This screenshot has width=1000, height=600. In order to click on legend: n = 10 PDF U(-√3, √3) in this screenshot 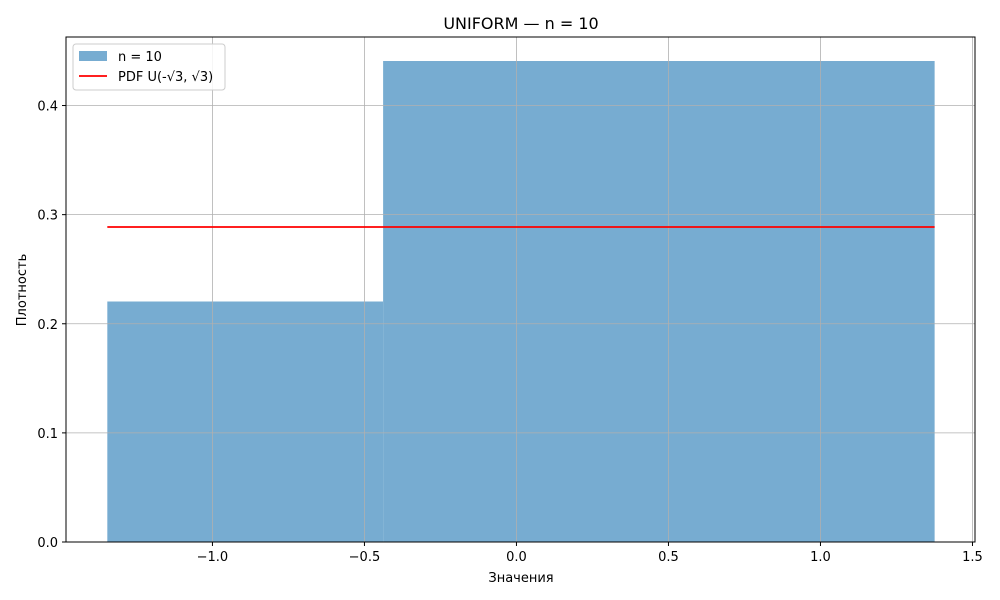, I will do `click(149, 67)`.